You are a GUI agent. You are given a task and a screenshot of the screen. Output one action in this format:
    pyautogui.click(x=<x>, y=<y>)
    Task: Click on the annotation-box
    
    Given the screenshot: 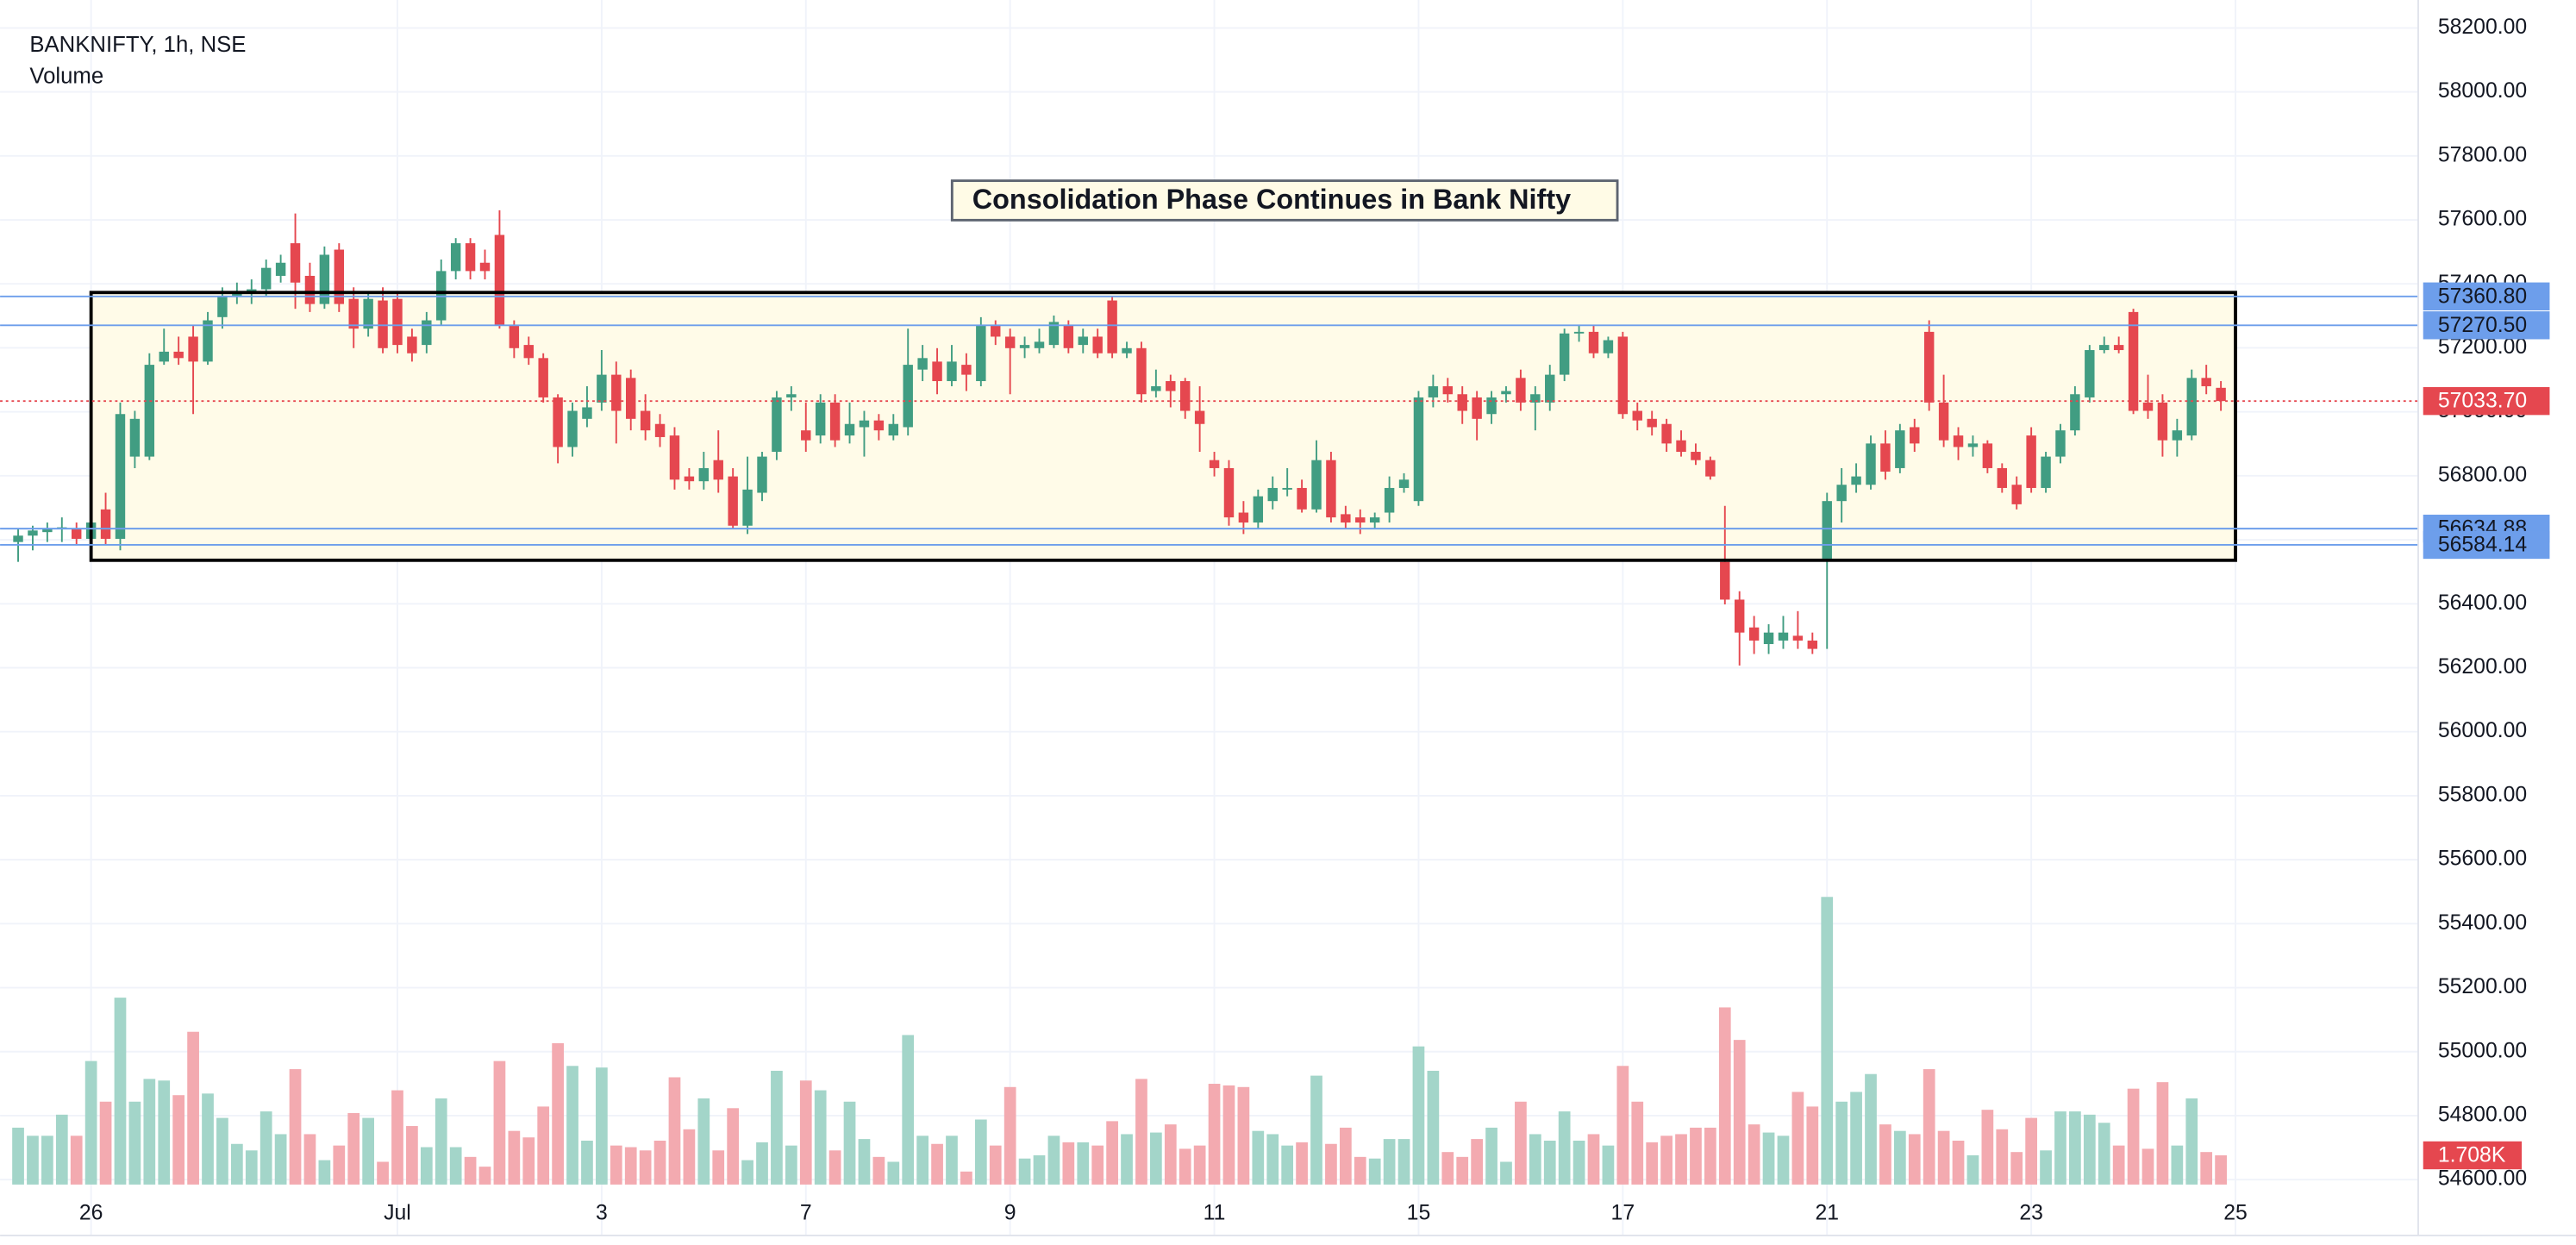 What is the action you would take?
    pyautogui.click(x=1284, y=200)
    